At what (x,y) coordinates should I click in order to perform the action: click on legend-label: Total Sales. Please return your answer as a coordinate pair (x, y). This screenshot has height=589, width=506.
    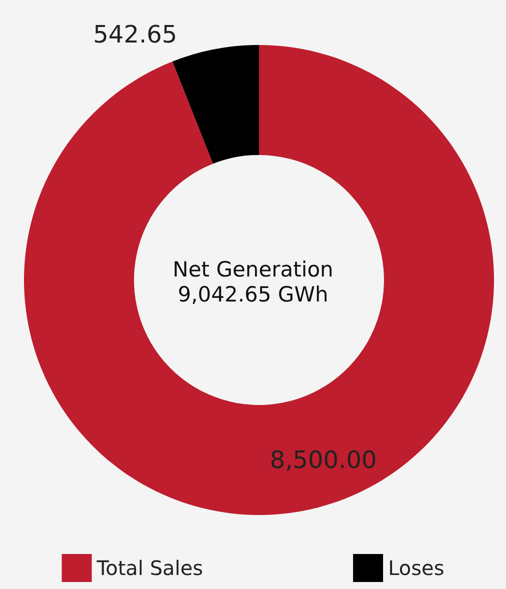
    Looking at the image, I should click on (150, 568).